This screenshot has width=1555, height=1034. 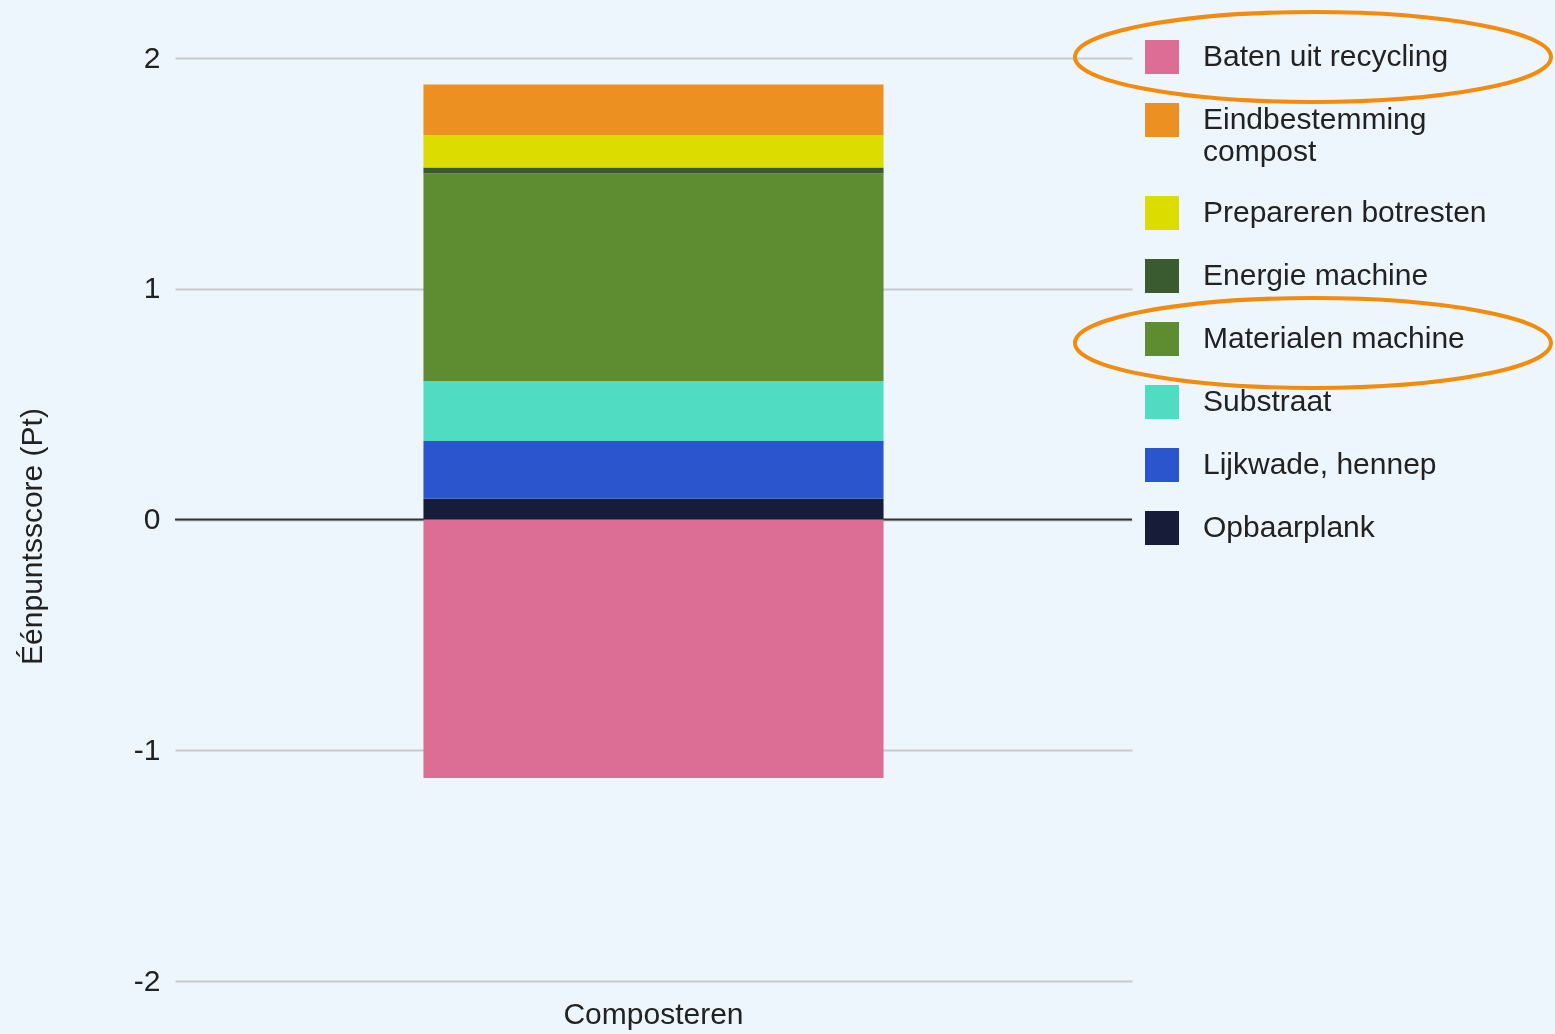 I want to click on y-tick-label: 0, so click(x=152, y=518).